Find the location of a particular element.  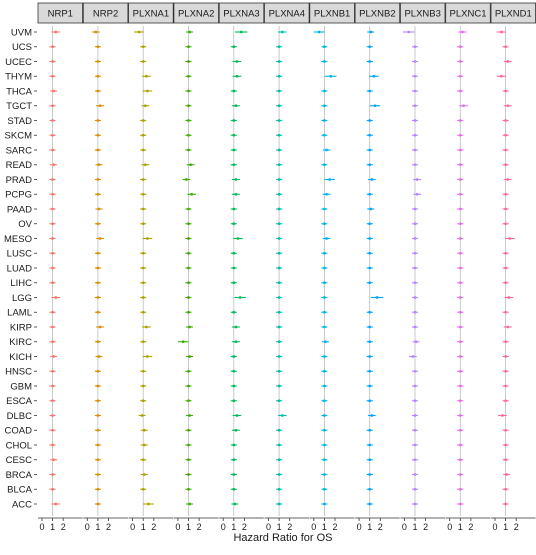

point-plxna3-gbm is located at coordinates (234, 386).